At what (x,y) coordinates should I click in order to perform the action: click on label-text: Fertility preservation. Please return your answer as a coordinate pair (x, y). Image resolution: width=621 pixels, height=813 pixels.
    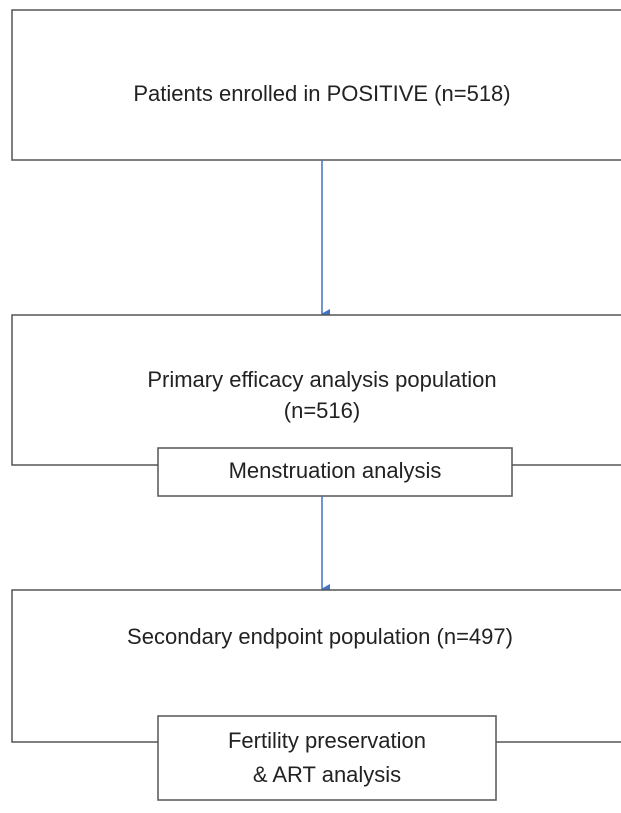
    Looking at the image, I should click on (327, 740).